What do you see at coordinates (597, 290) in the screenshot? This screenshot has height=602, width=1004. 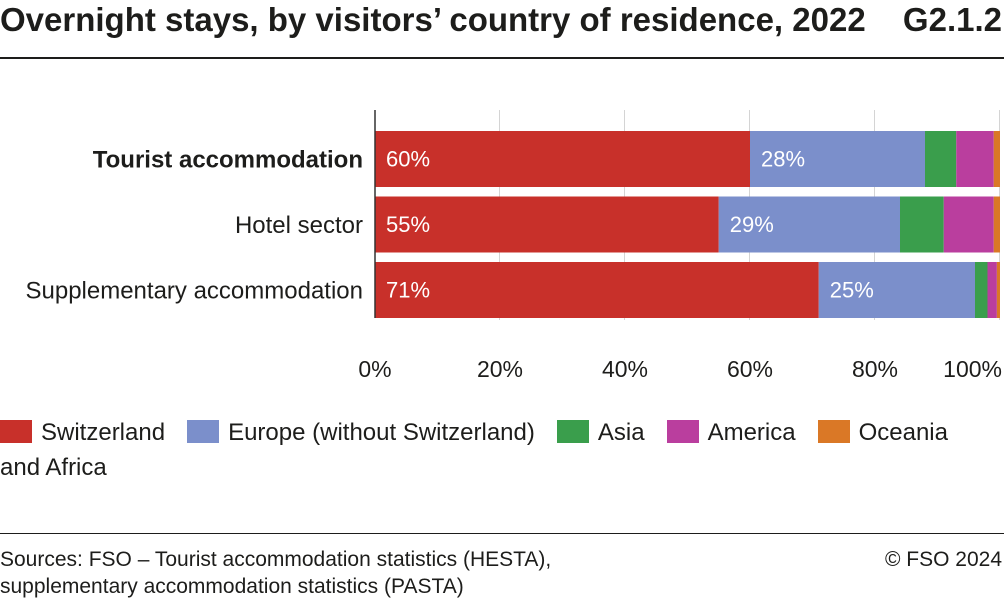 I see `bar-segment-switzerland-supplementary-accommodation` at bounding box center [597, 290].